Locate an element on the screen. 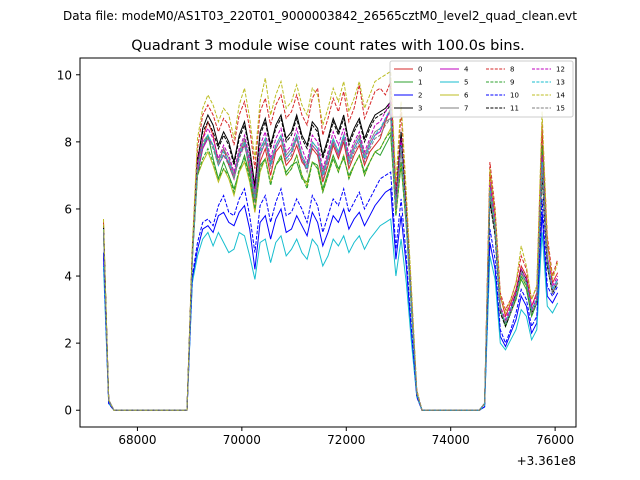 The height and width of the screenshot is (480, 640). x-tick-label: 68000 is located at coordinates (137, 440).